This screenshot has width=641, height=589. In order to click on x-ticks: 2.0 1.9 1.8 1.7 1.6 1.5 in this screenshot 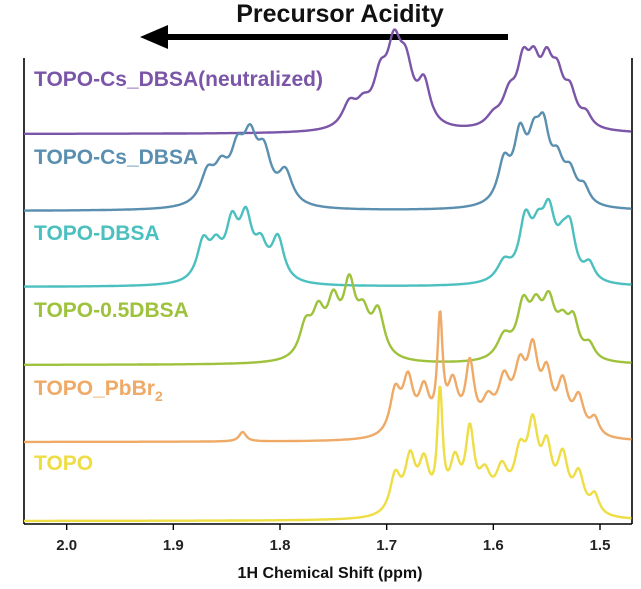, I will do `click(333, 539)`.